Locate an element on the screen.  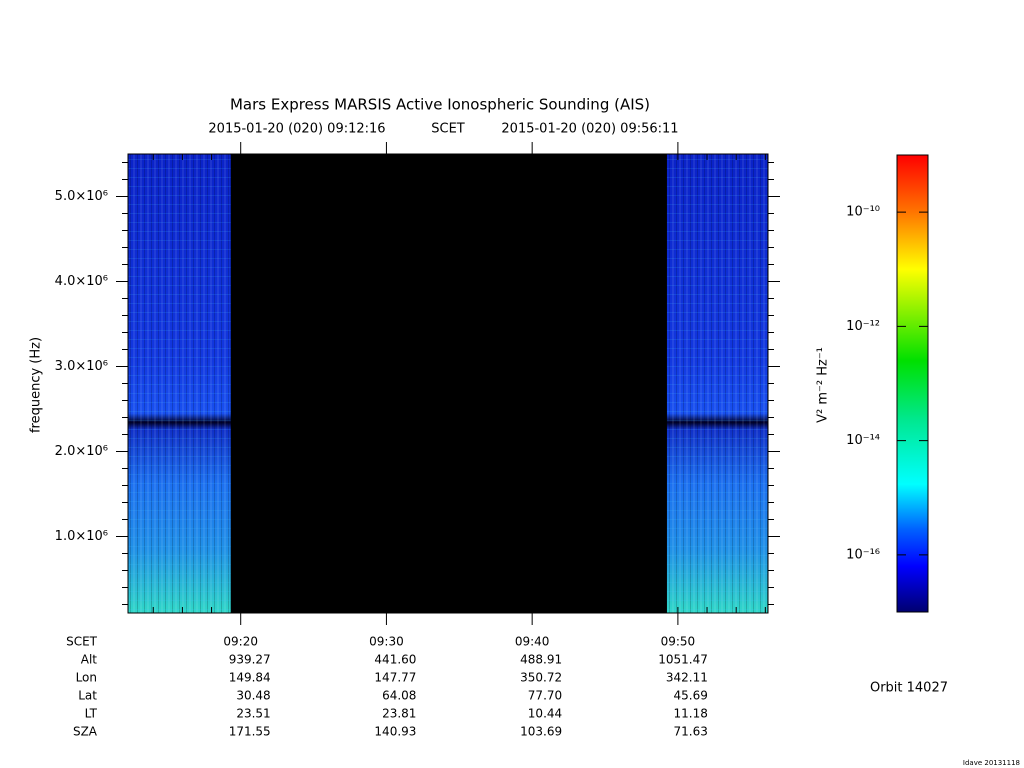
y-tick-label: 2.0×10⁶ is located at coordinates (81, 451).